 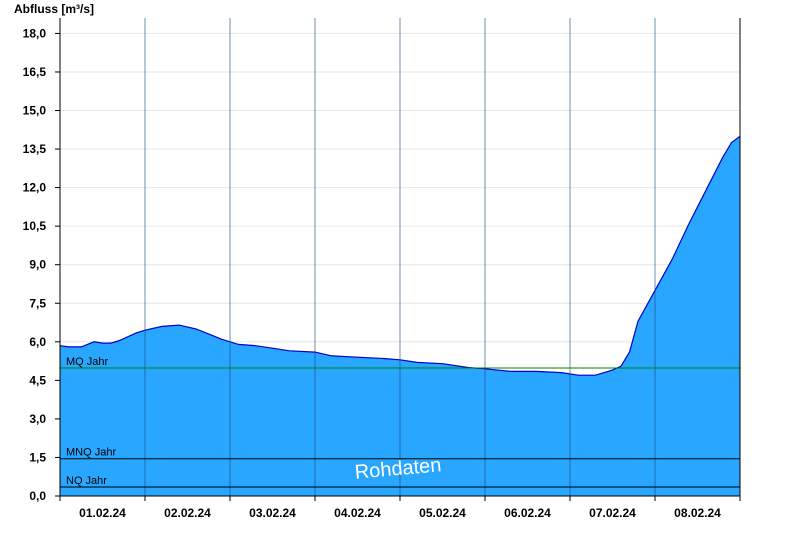 What do you see at coordinates (612, 513) in the screenshot?
I see `x-tick-label: 07.02.24` at bounding box center [612, 513].